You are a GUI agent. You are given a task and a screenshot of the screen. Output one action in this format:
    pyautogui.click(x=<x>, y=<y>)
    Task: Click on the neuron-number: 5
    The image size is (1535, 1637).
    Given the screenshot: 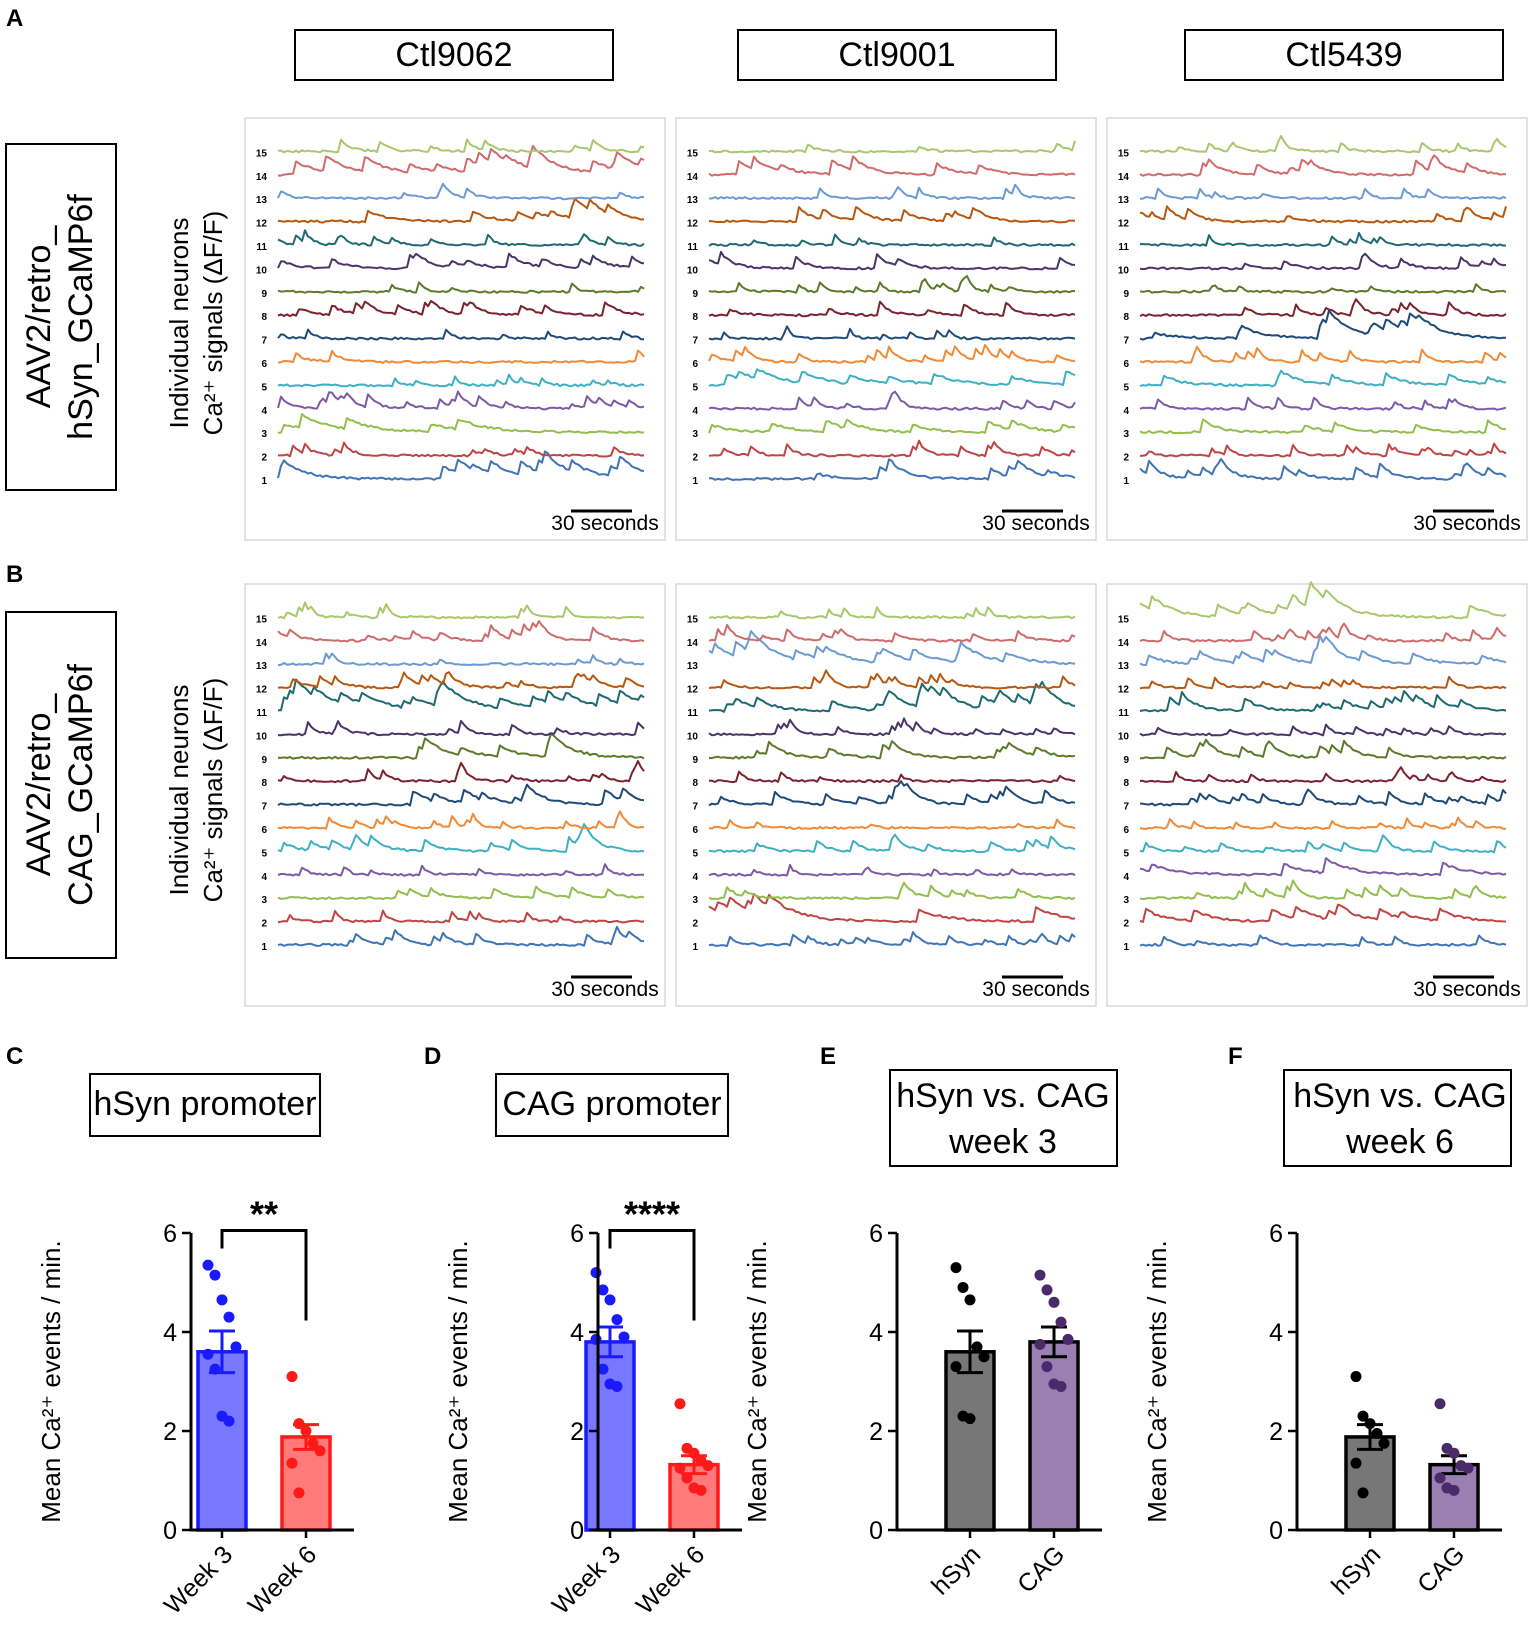 What is the action you would take?
    pyautogui.click(x=695, y=387)
    